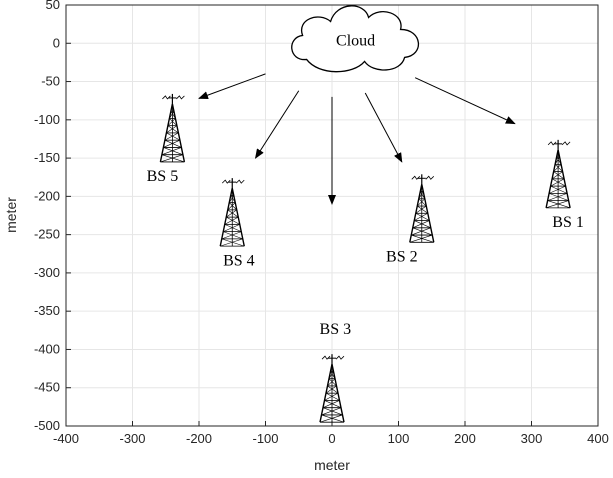  Describe the element at coordinates (265, 438) in the screenshot. I see `x-tick-label: -100` at that location.